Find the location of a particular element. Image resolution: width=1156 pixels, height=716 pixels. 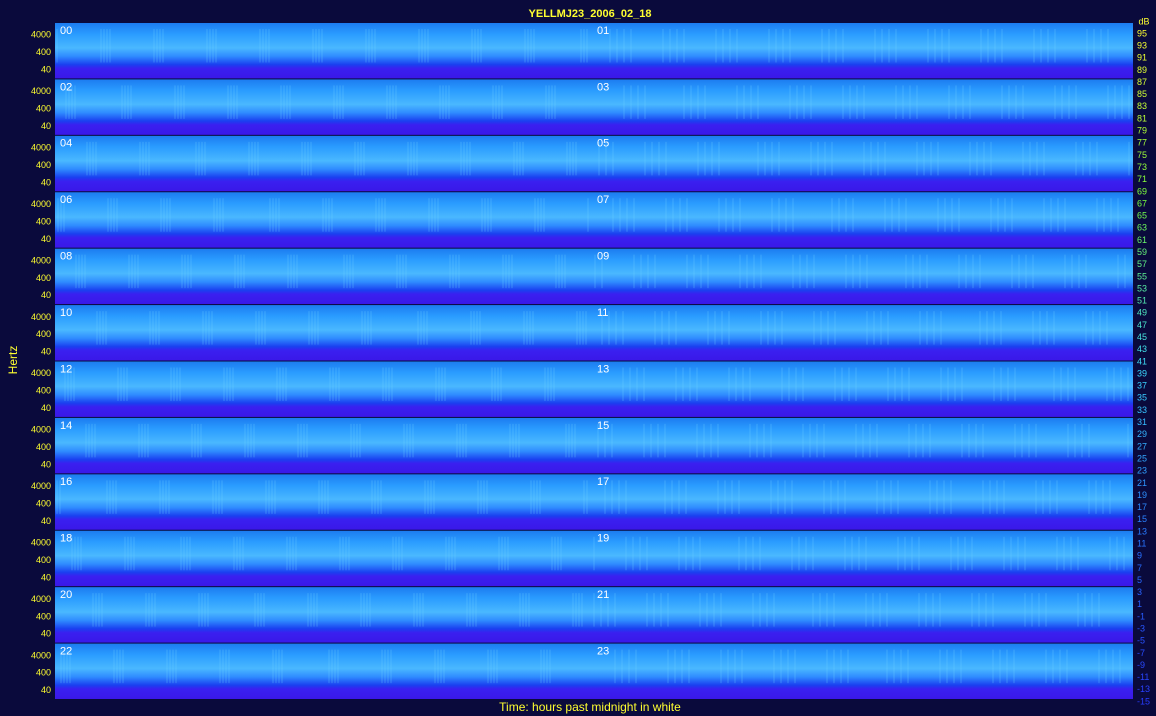

hour-label: 17 is located at coordinates (603, 482).